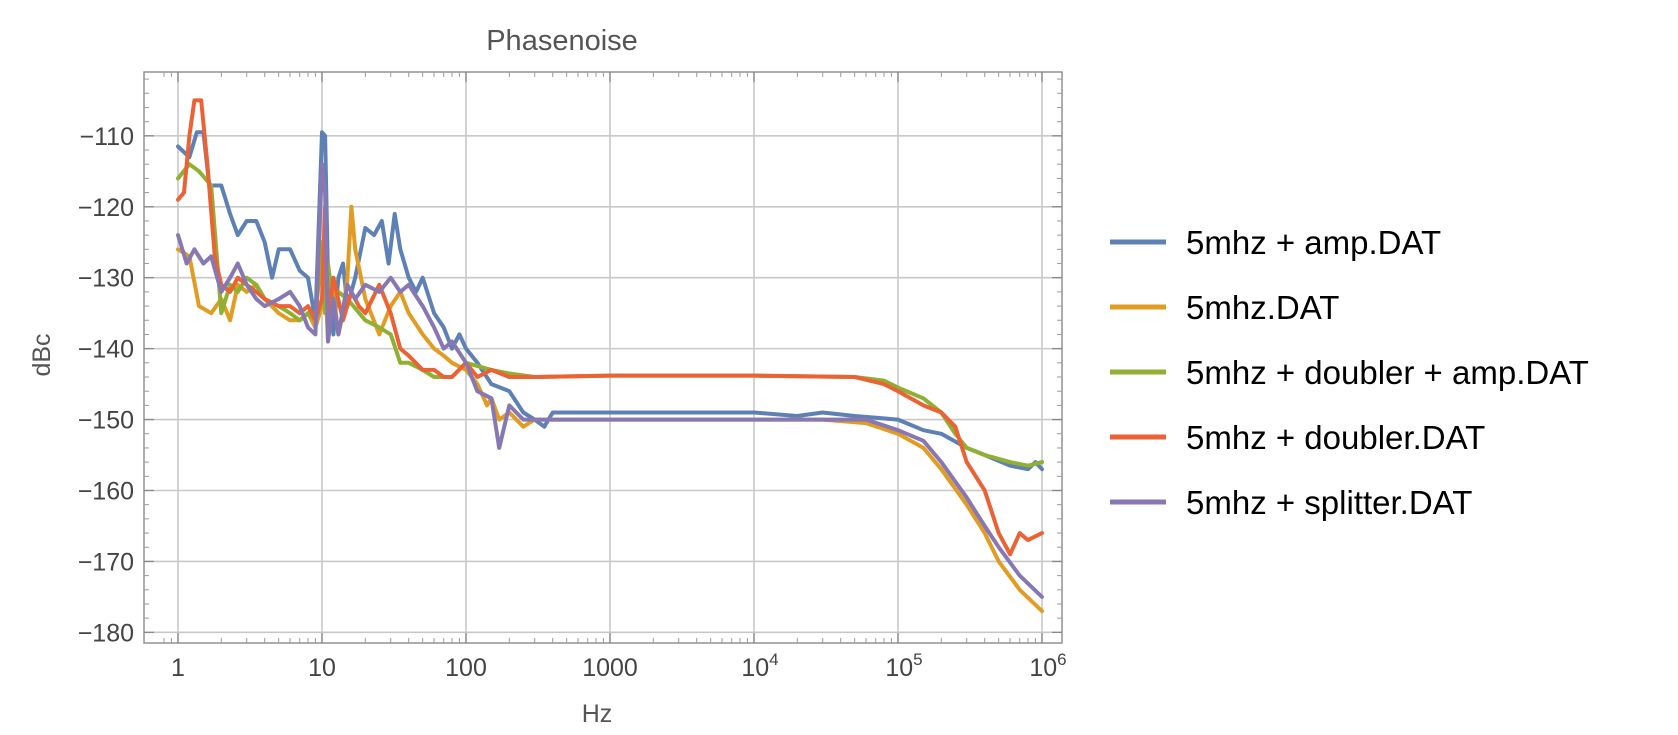 The width and height of the screenshot is (1678, 735). Describe the element at coordinates (106, 350) in the screenshot. I see `y-tick-label: −140` at that location.